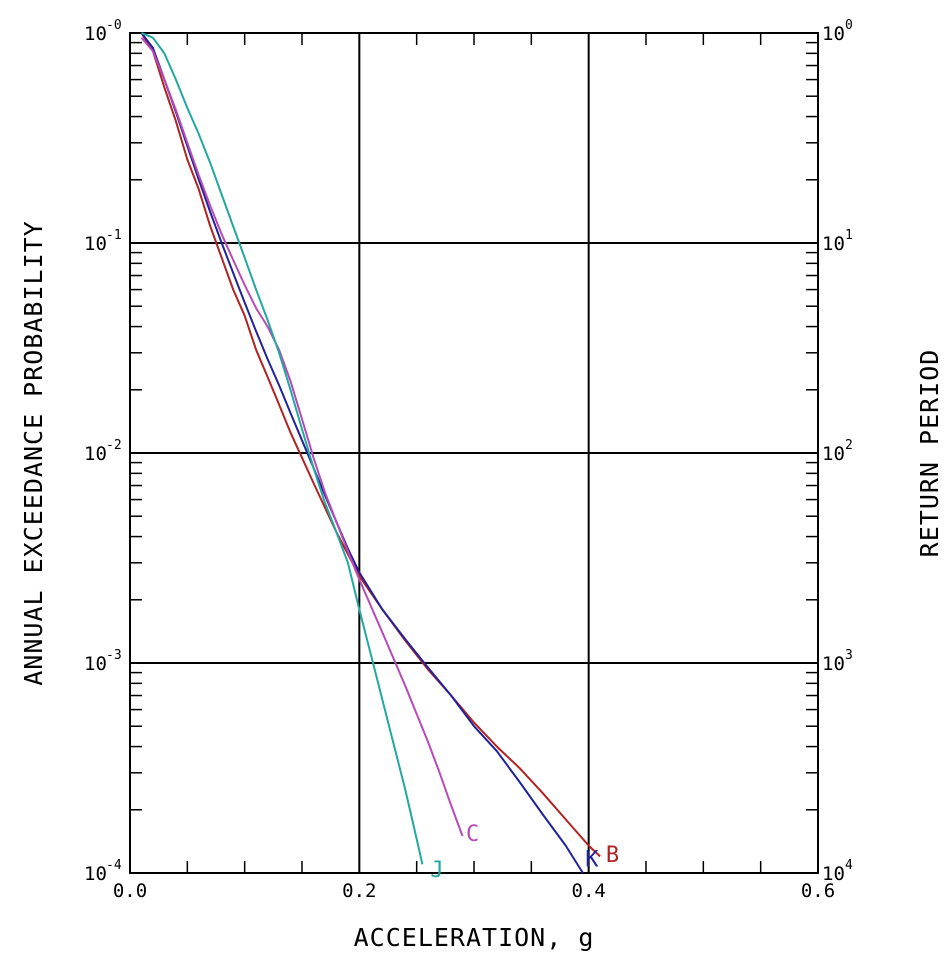  What do you see at coordinates (114, 25) in the screenshot?
I see `y-tick-exponent-left: -0` at bounding box center [114, 25].